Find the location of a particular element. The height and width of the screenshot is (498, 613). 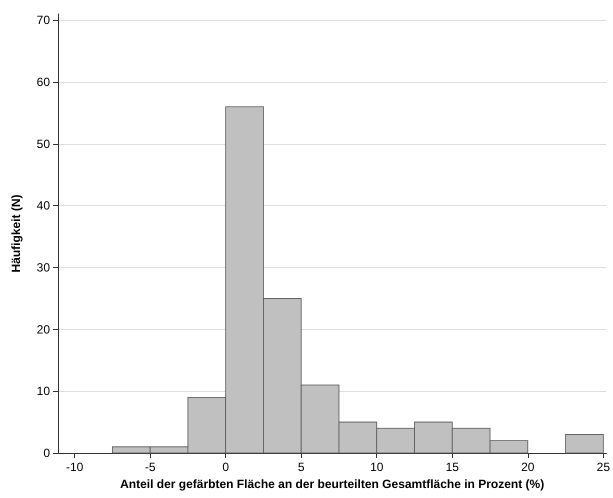

x-tick-label: 10 is located at coordinates (377, 467).